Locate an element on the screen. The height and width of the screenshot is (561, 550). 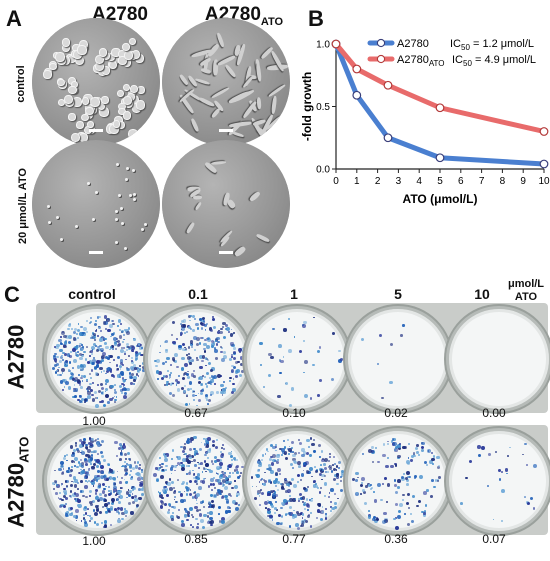
cell-dot is located at coordinates (126, 248).